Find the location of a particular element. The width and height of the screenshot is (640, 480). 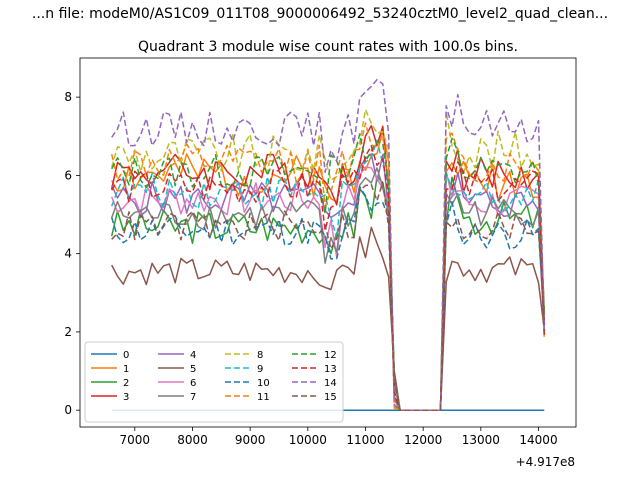

legend-label-11: 11 is located at coordinates (263, 397).